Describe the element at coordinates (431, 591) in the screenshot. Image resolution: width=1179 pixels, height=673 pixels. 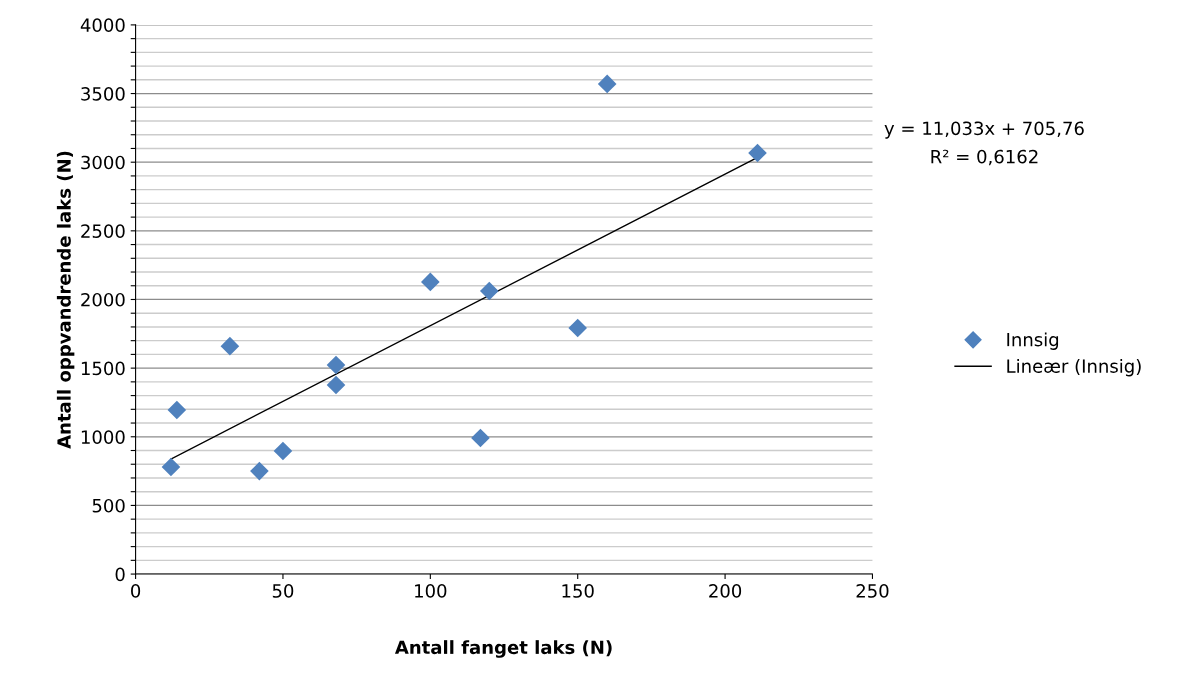
I see `x-tick-label: 100` at that location.